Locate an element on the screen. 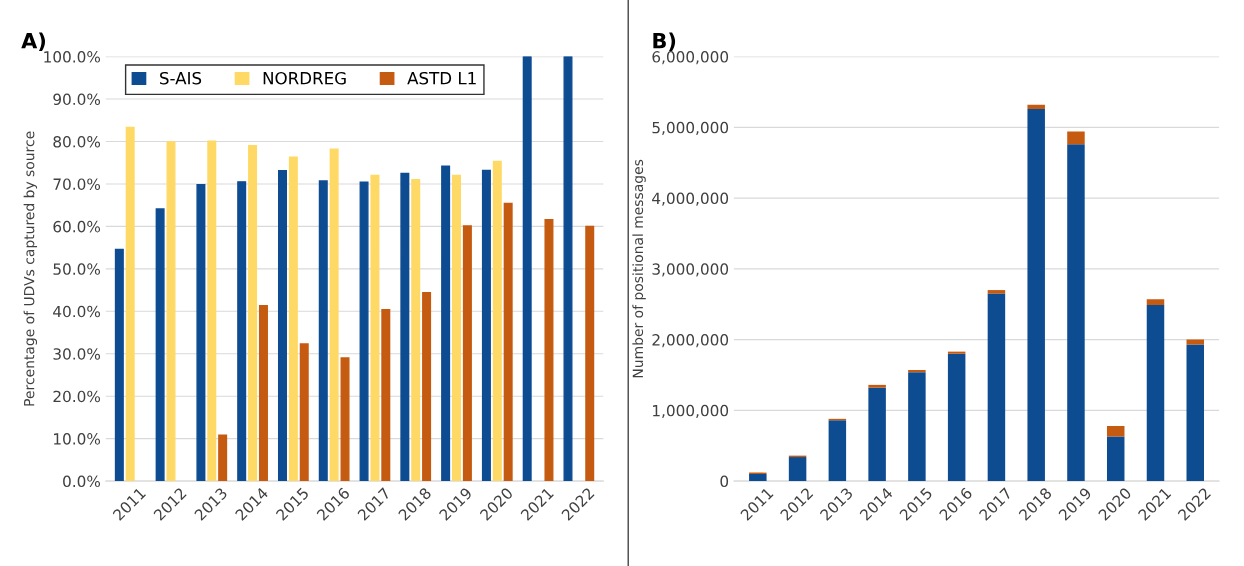  y-tick-label: 0.0% is located at coordinates (82, 481).